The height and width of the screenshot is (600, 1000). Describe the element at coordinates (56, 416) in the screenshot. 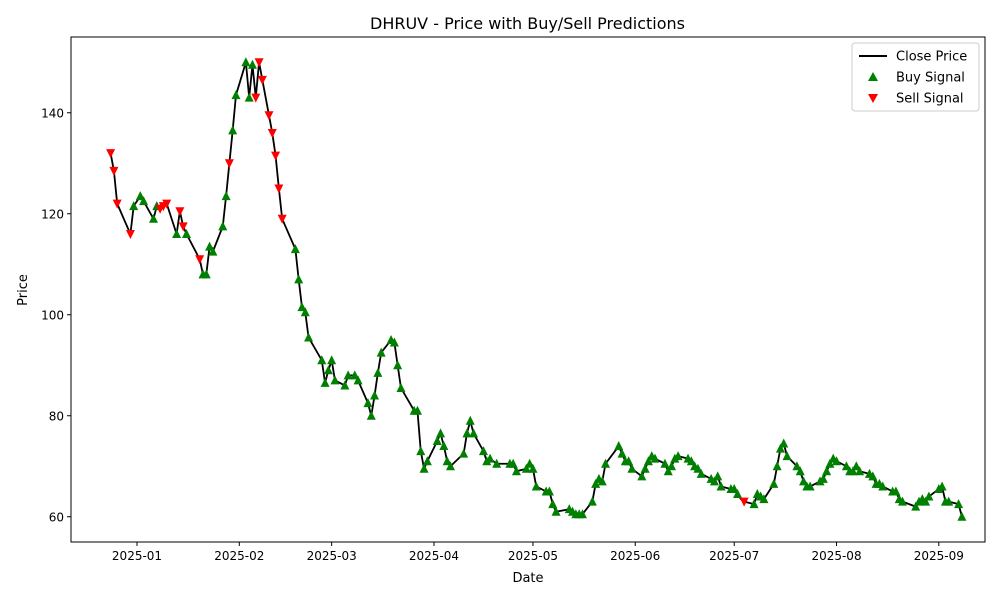

I see `y-tick-label: 80` at that location.